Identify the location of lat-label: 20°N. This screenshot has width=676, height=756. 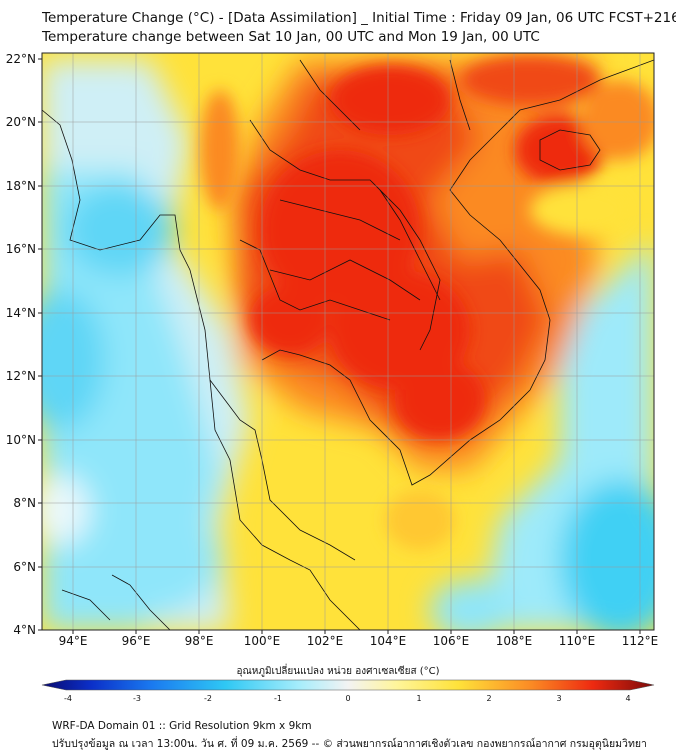
(20, 122).